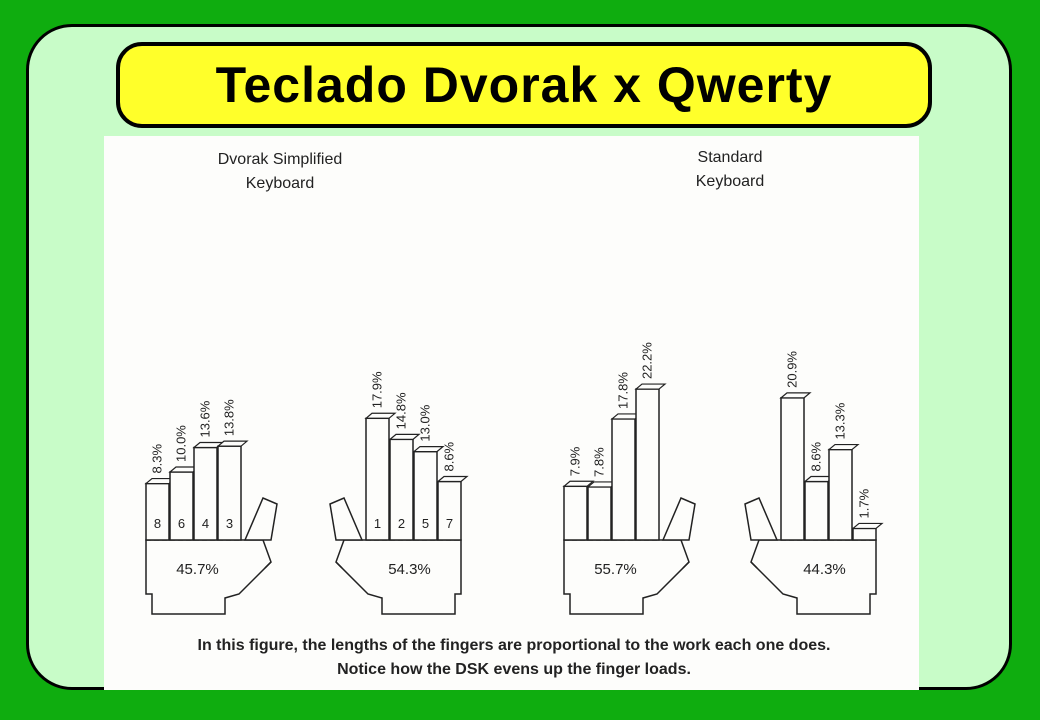 This screenshot has width=1040, height=720. I want to click on finger-number: 5, so click(425, 523).